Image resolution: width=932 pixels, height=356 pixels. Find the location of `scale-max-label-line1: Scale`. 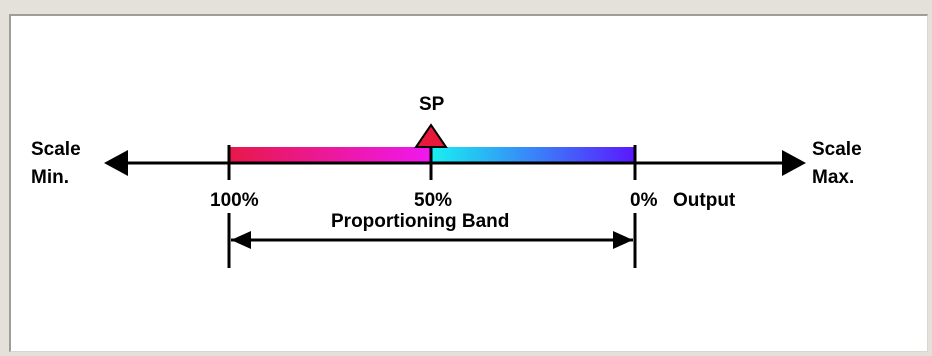

scale-max-label-line1: Scale is located at coordinates (837, 149).